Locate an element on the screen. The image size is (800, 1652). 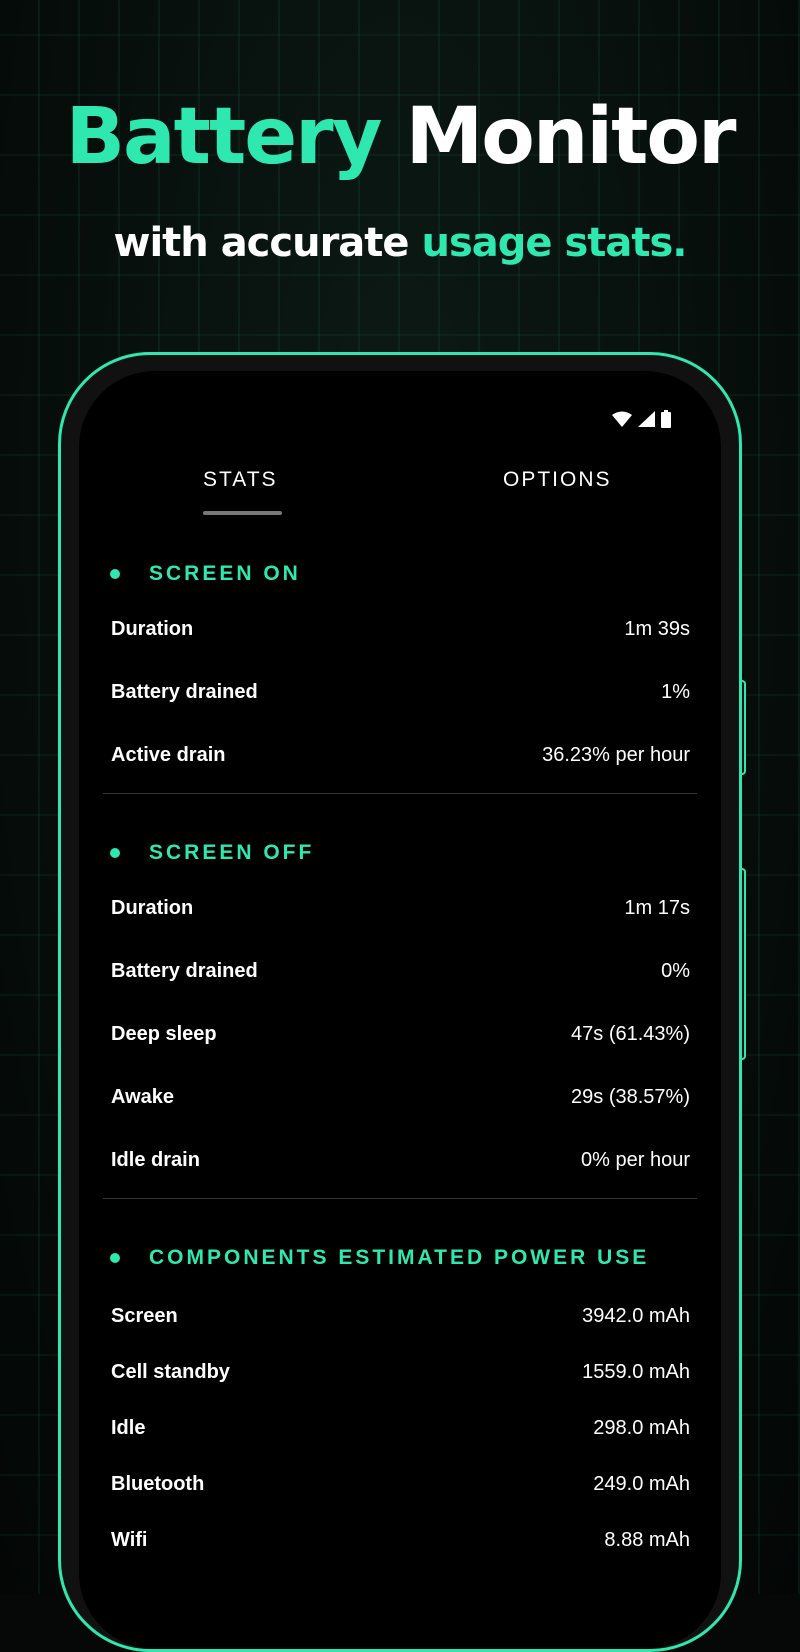
stat-row: Battery drained 1% is located at coordinates (400, 692).